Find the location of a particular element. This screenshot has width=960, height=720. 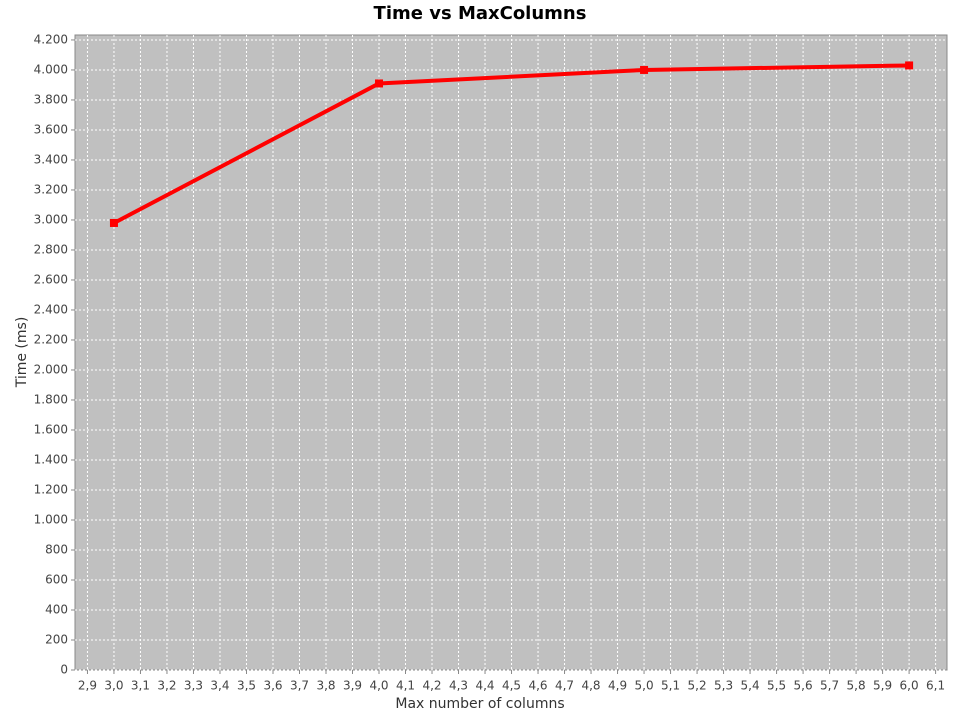

y-tick-label: 1.400 is located at coordinates (51, 459).